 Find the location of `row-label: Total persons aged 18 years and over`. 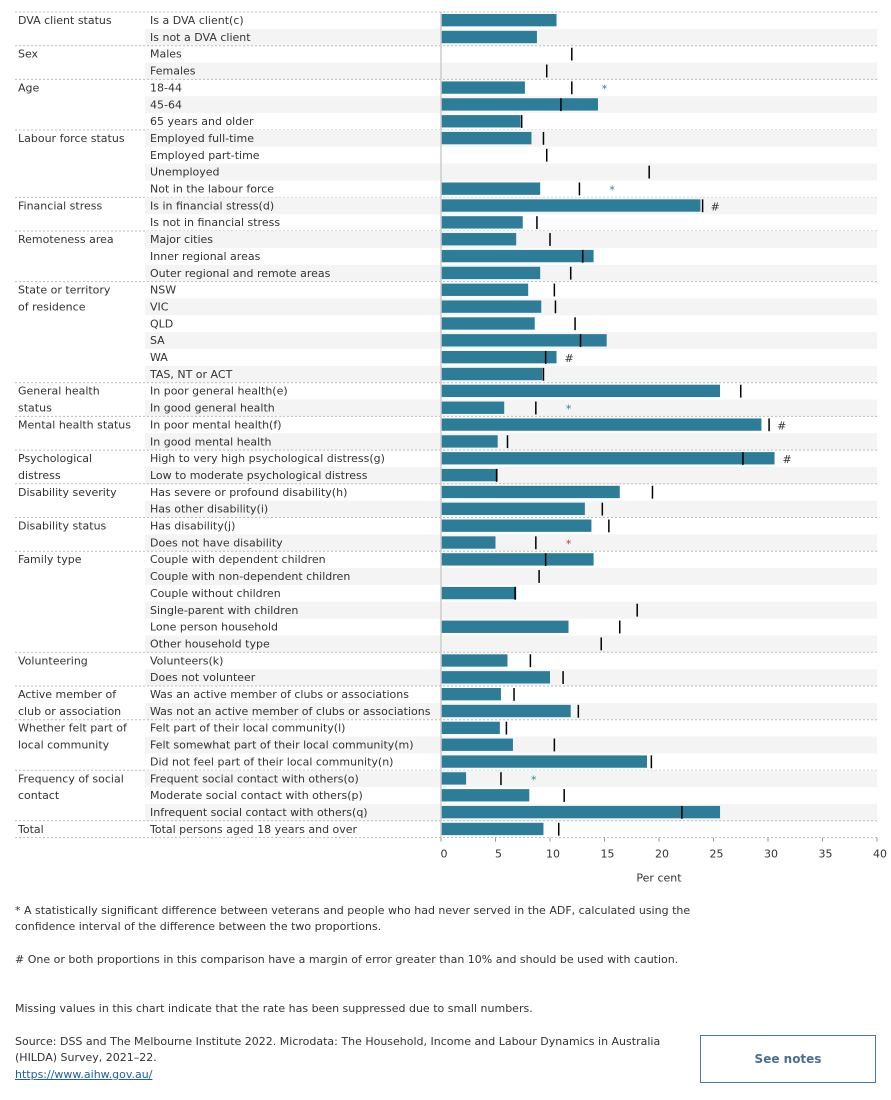

row-label: Total persons aged 18 years and over is located at coordinates (253, 829).